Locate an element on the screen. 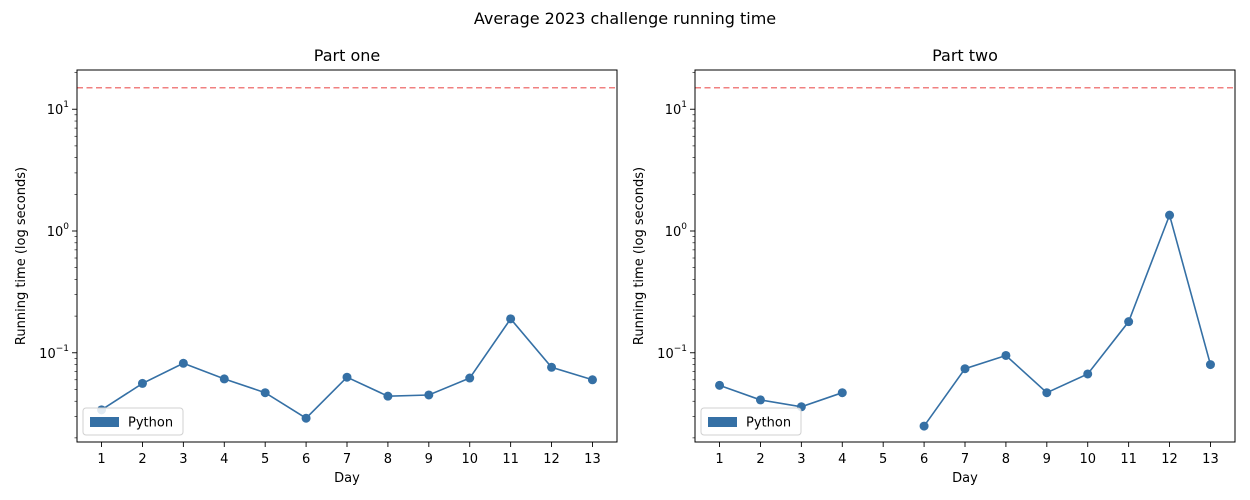 The height and width of the screenshot is (500, 1250). figure-title: Average 2023 challenge running time is located at coordinates (625, 18).